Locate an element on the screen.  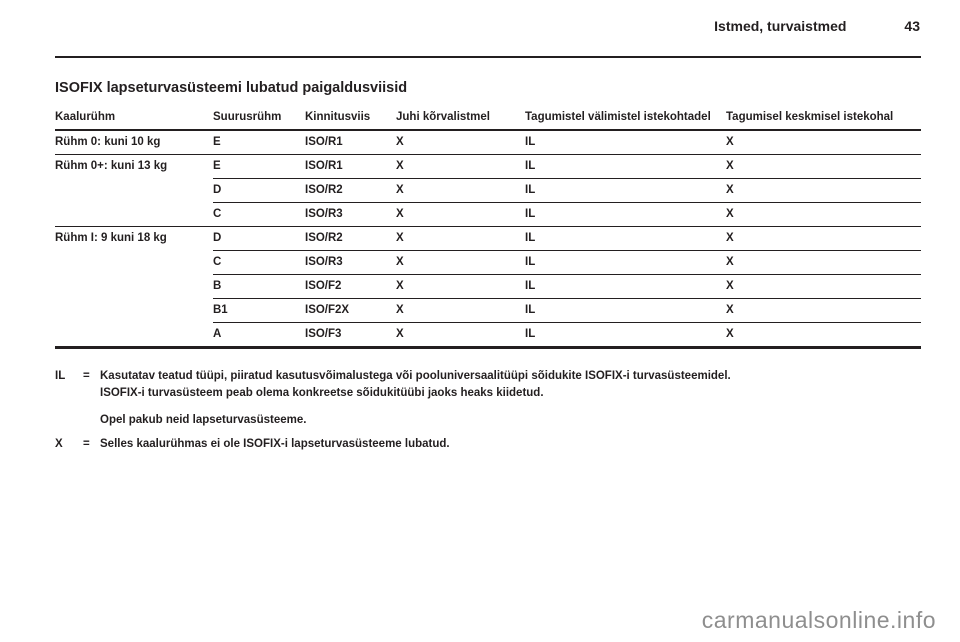
table-row: B1 ISO/F2X X IL X is located at coordinates (488, 310).